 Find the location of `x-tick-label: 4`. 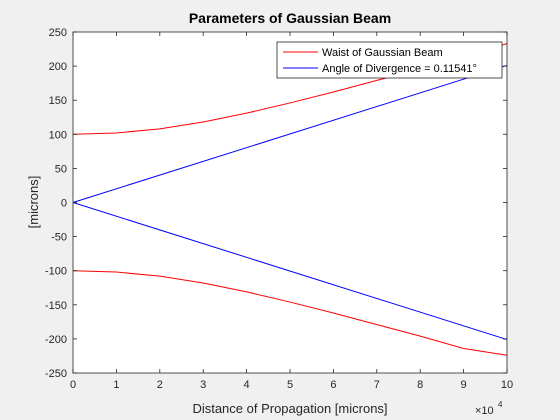

x-tick-label: 4 is located at coordinates (247, 385).